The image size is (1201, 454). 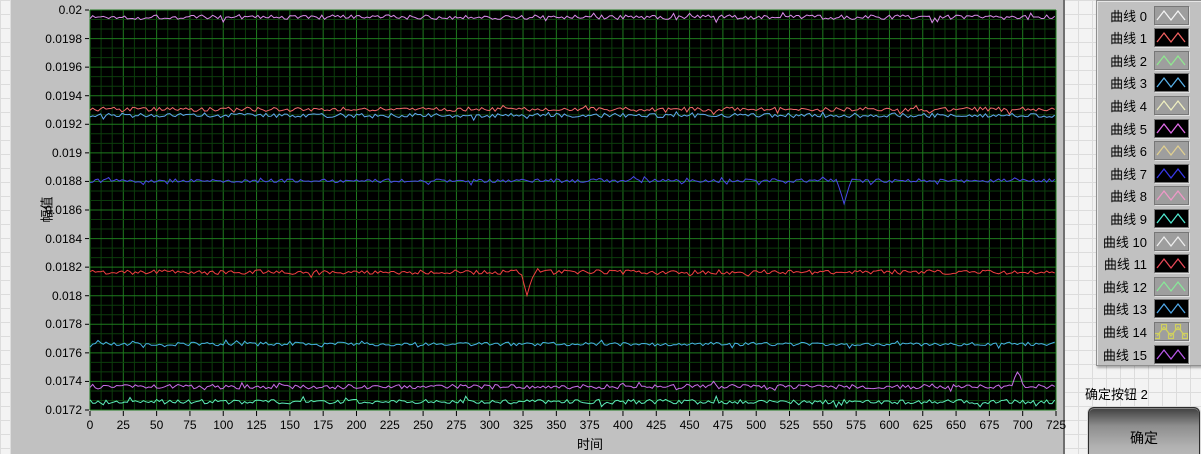 I want to click on chart-trace-f, so click(x=572, y=344).